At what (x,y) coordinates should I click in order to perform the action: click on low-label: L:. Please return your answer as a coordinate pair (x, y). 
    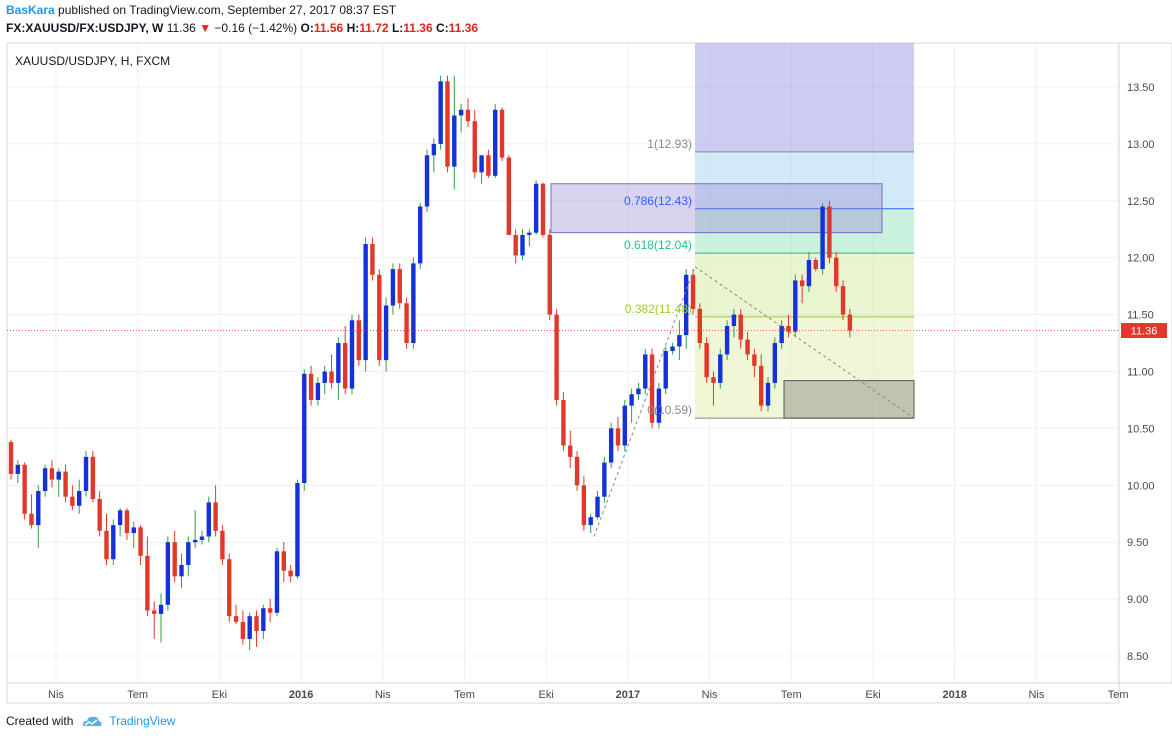
    Looking at the image, I should click on (397, 28).